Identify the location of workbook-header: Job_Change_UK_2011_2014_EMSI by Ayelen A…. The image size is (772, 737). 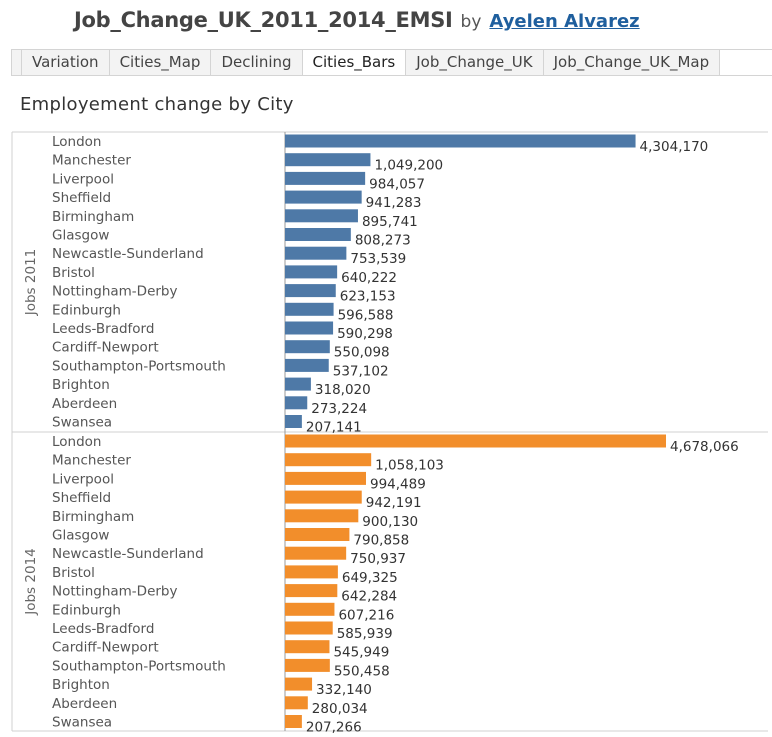
(357, 23).